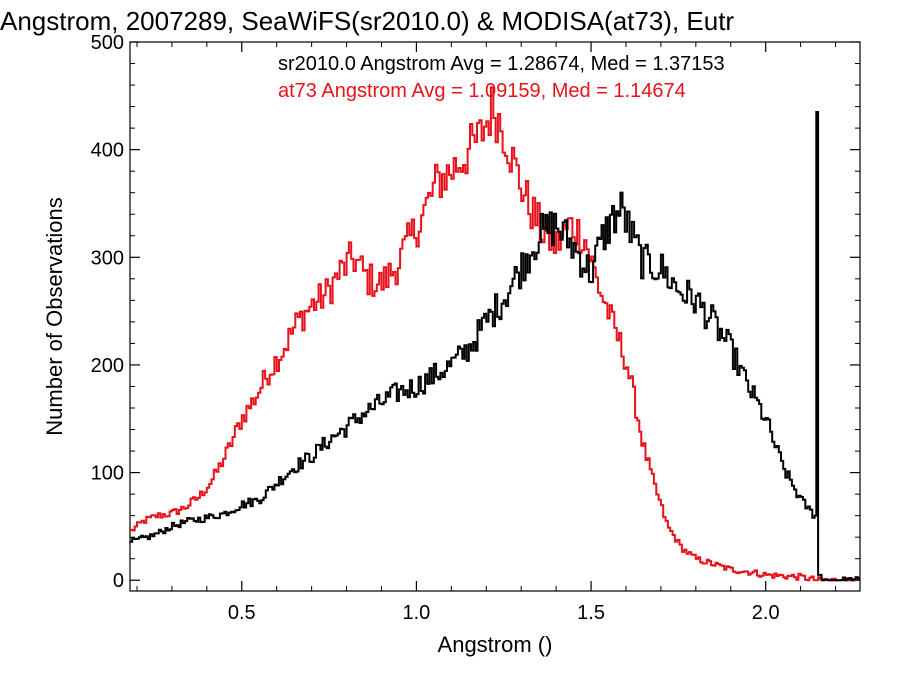  What do you see at coordinates (54, 316) in the screenshot?
I see `y-axis-label: Number of Observations` at bounding box center [54, 316].